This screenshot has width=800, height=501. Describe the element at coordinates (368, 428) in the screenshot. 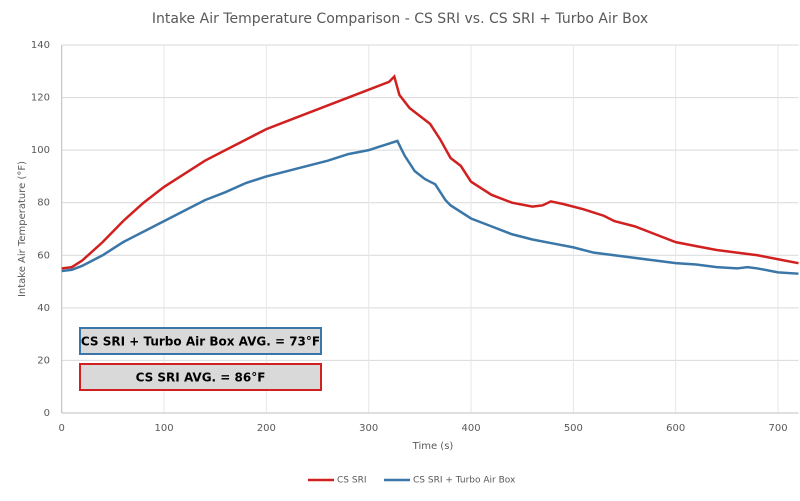

I see `x-tick-label: 300` at that location.